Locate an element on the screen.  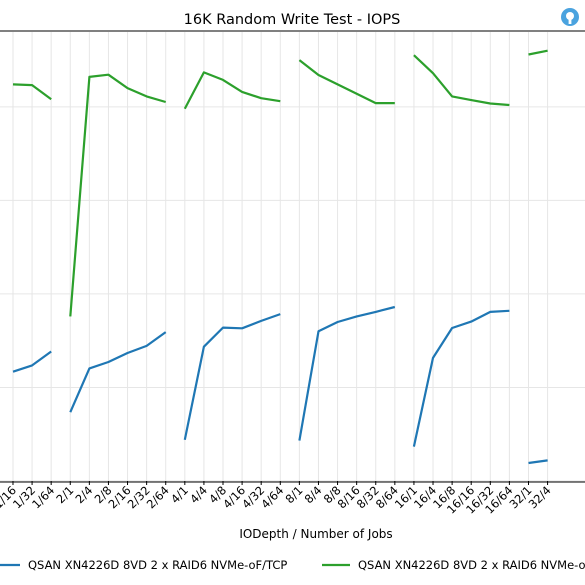
x-tick-label: 32/4 is located at coordinates (540, 497).